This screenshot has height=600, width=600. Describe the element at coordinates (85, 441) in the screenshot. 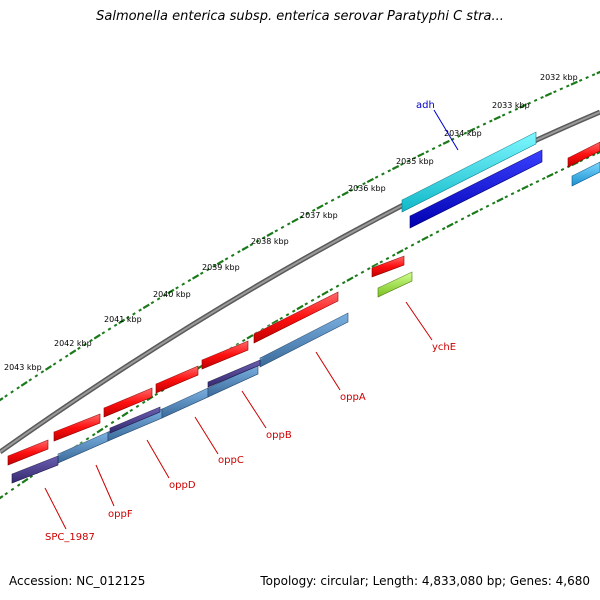

I see `reverse-gene-blue-bevel` at that location.